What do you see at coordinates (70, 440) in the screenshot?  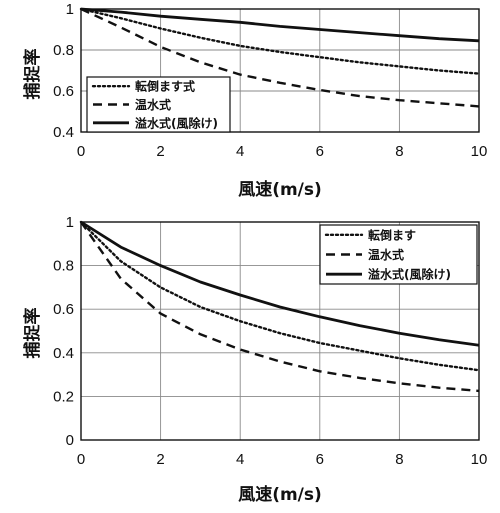 I see `chart2-y-tick-label: 0` at bounding box center [70, 440].